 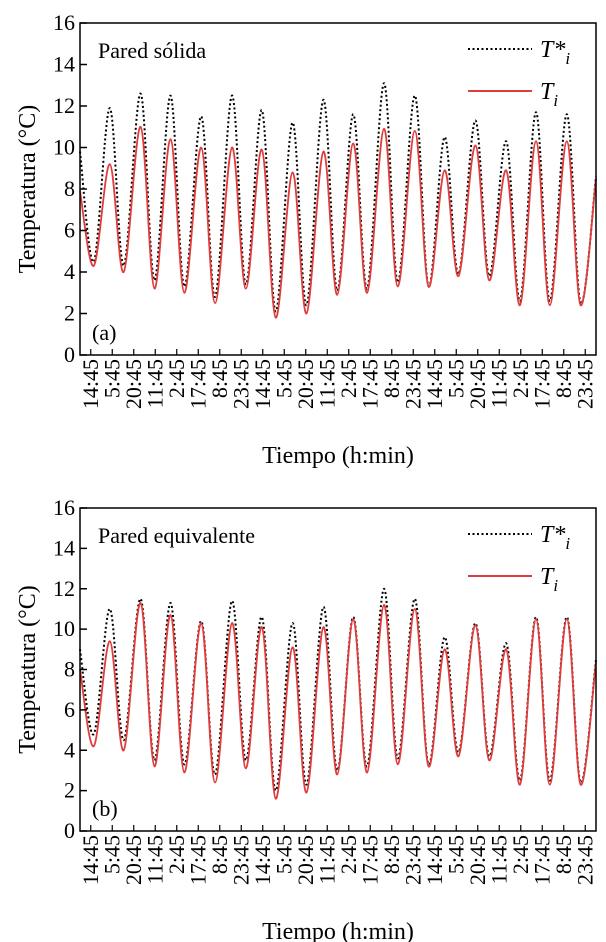 I want to click on panel-title: Pared sólida, so click(x=152, y=50).